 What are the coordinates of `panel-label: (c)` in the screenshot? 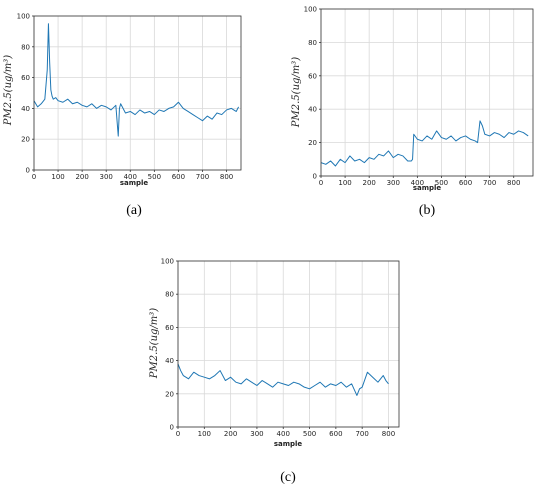 It's located at (288, 477).